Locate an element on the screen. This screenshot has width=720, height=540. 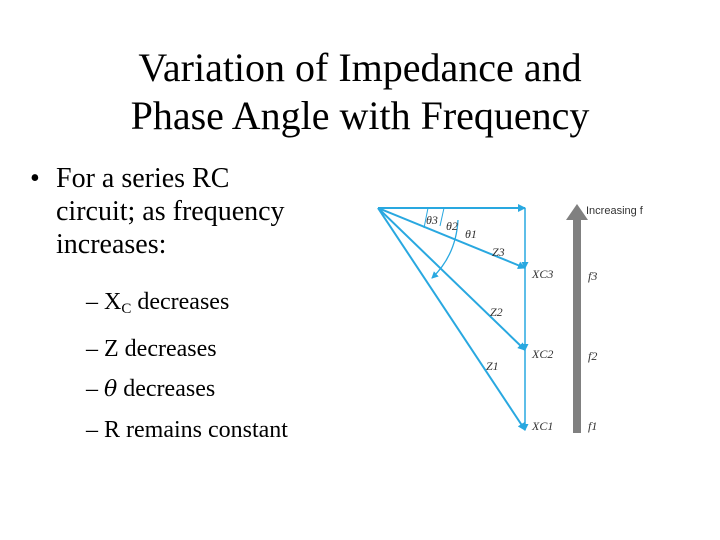
xc-subscript: C is located at coordinates (126, 309).